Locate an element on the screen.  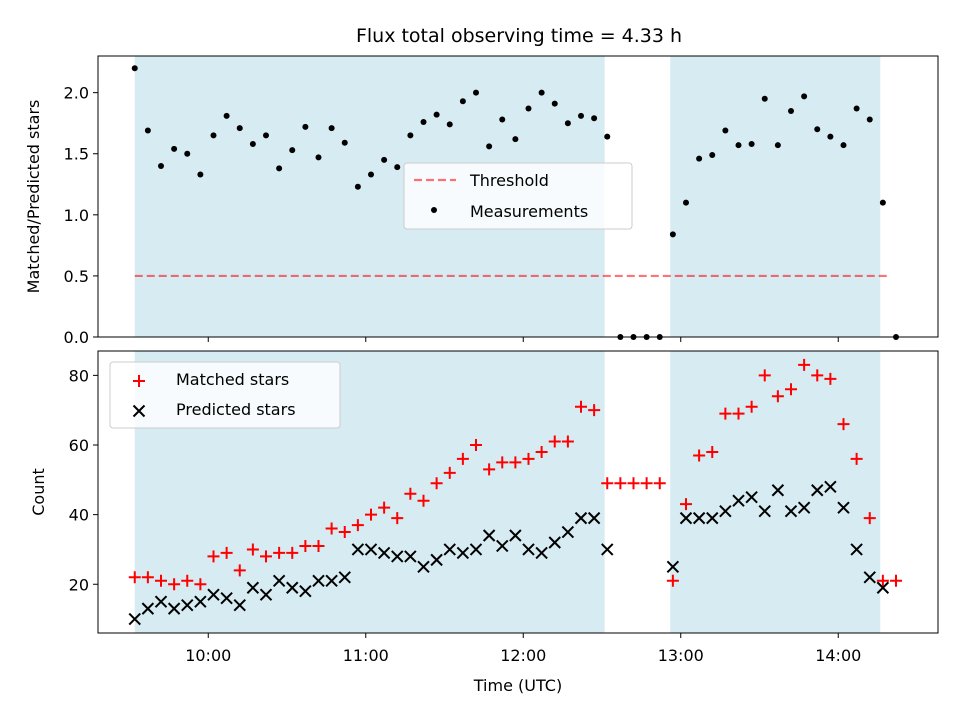
x-tick-label: 12:00 is located at coordinates (523, 655).